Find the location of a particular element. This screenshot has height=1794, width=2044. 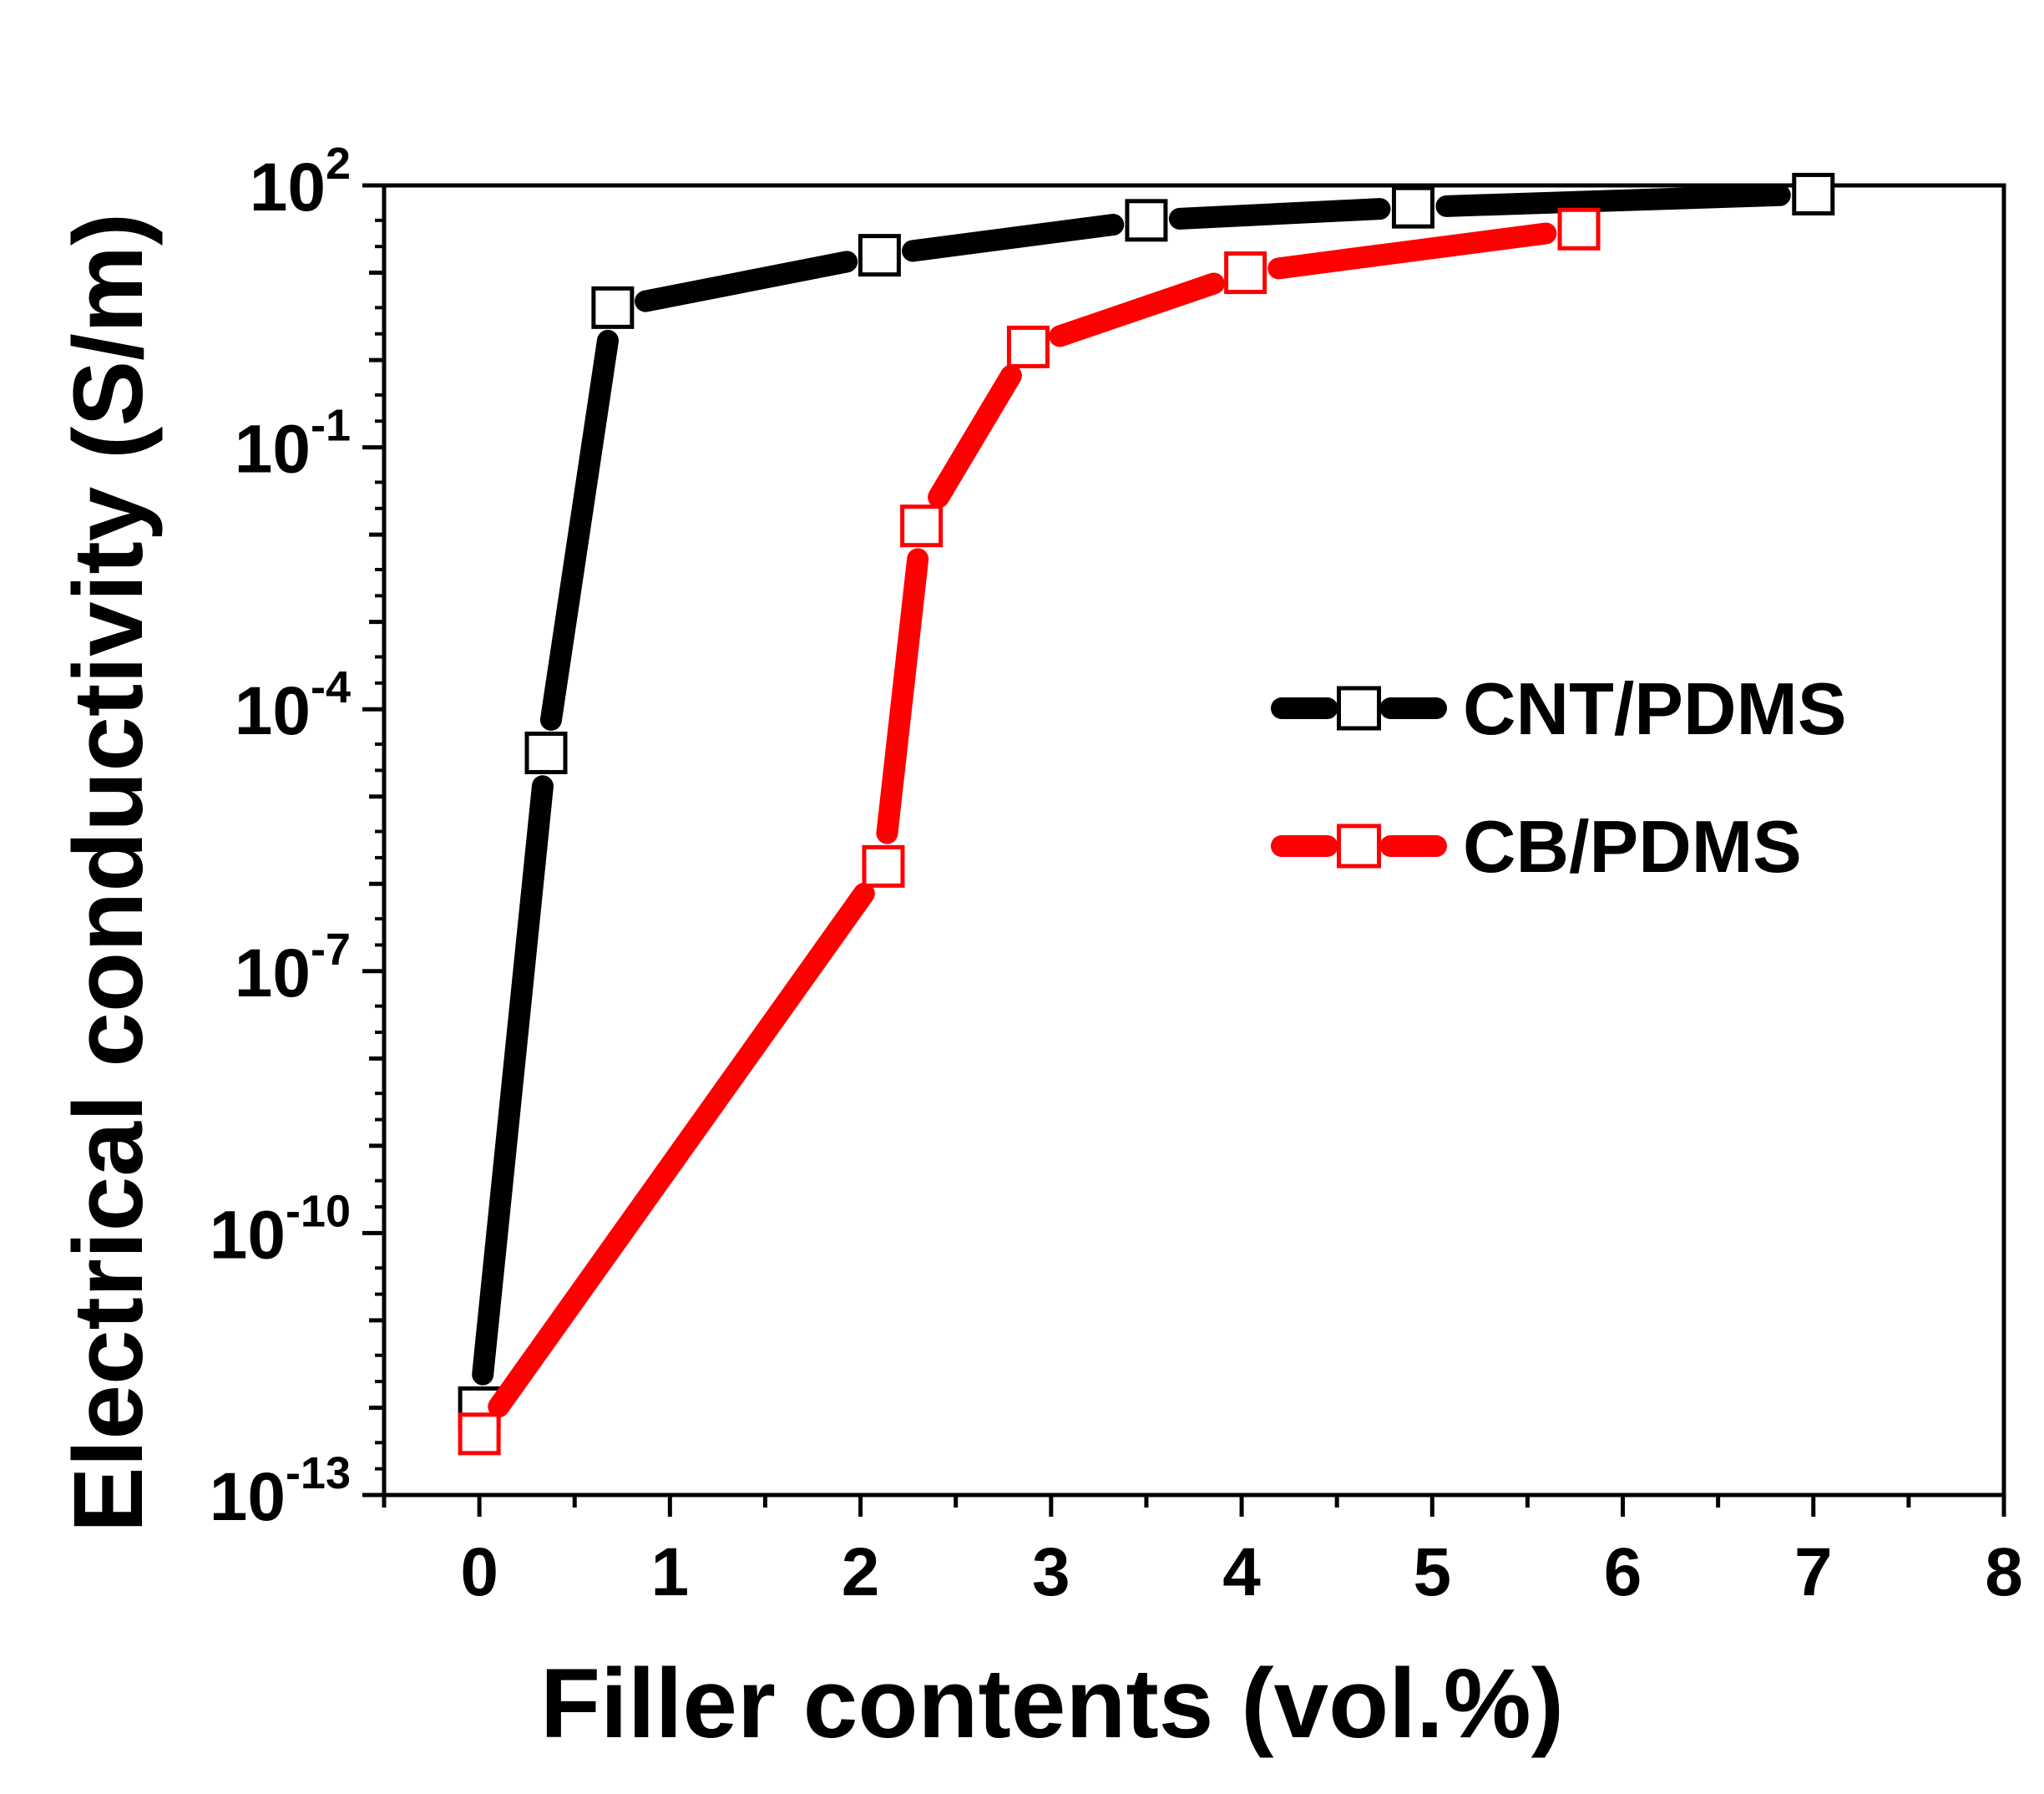

x-tick-label: 1 is located at coordinates (670, 1572).